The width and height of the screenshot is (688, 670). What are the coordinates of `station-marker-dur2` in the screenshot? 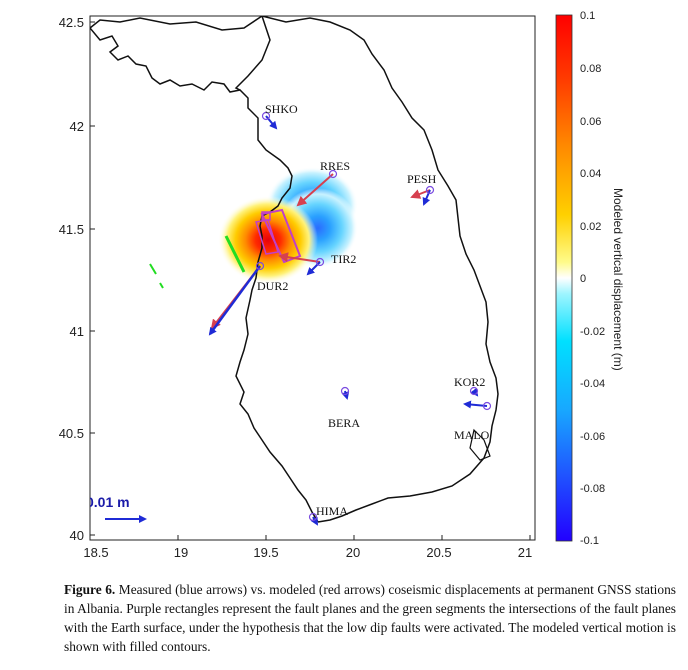 It's located at (260, 266).